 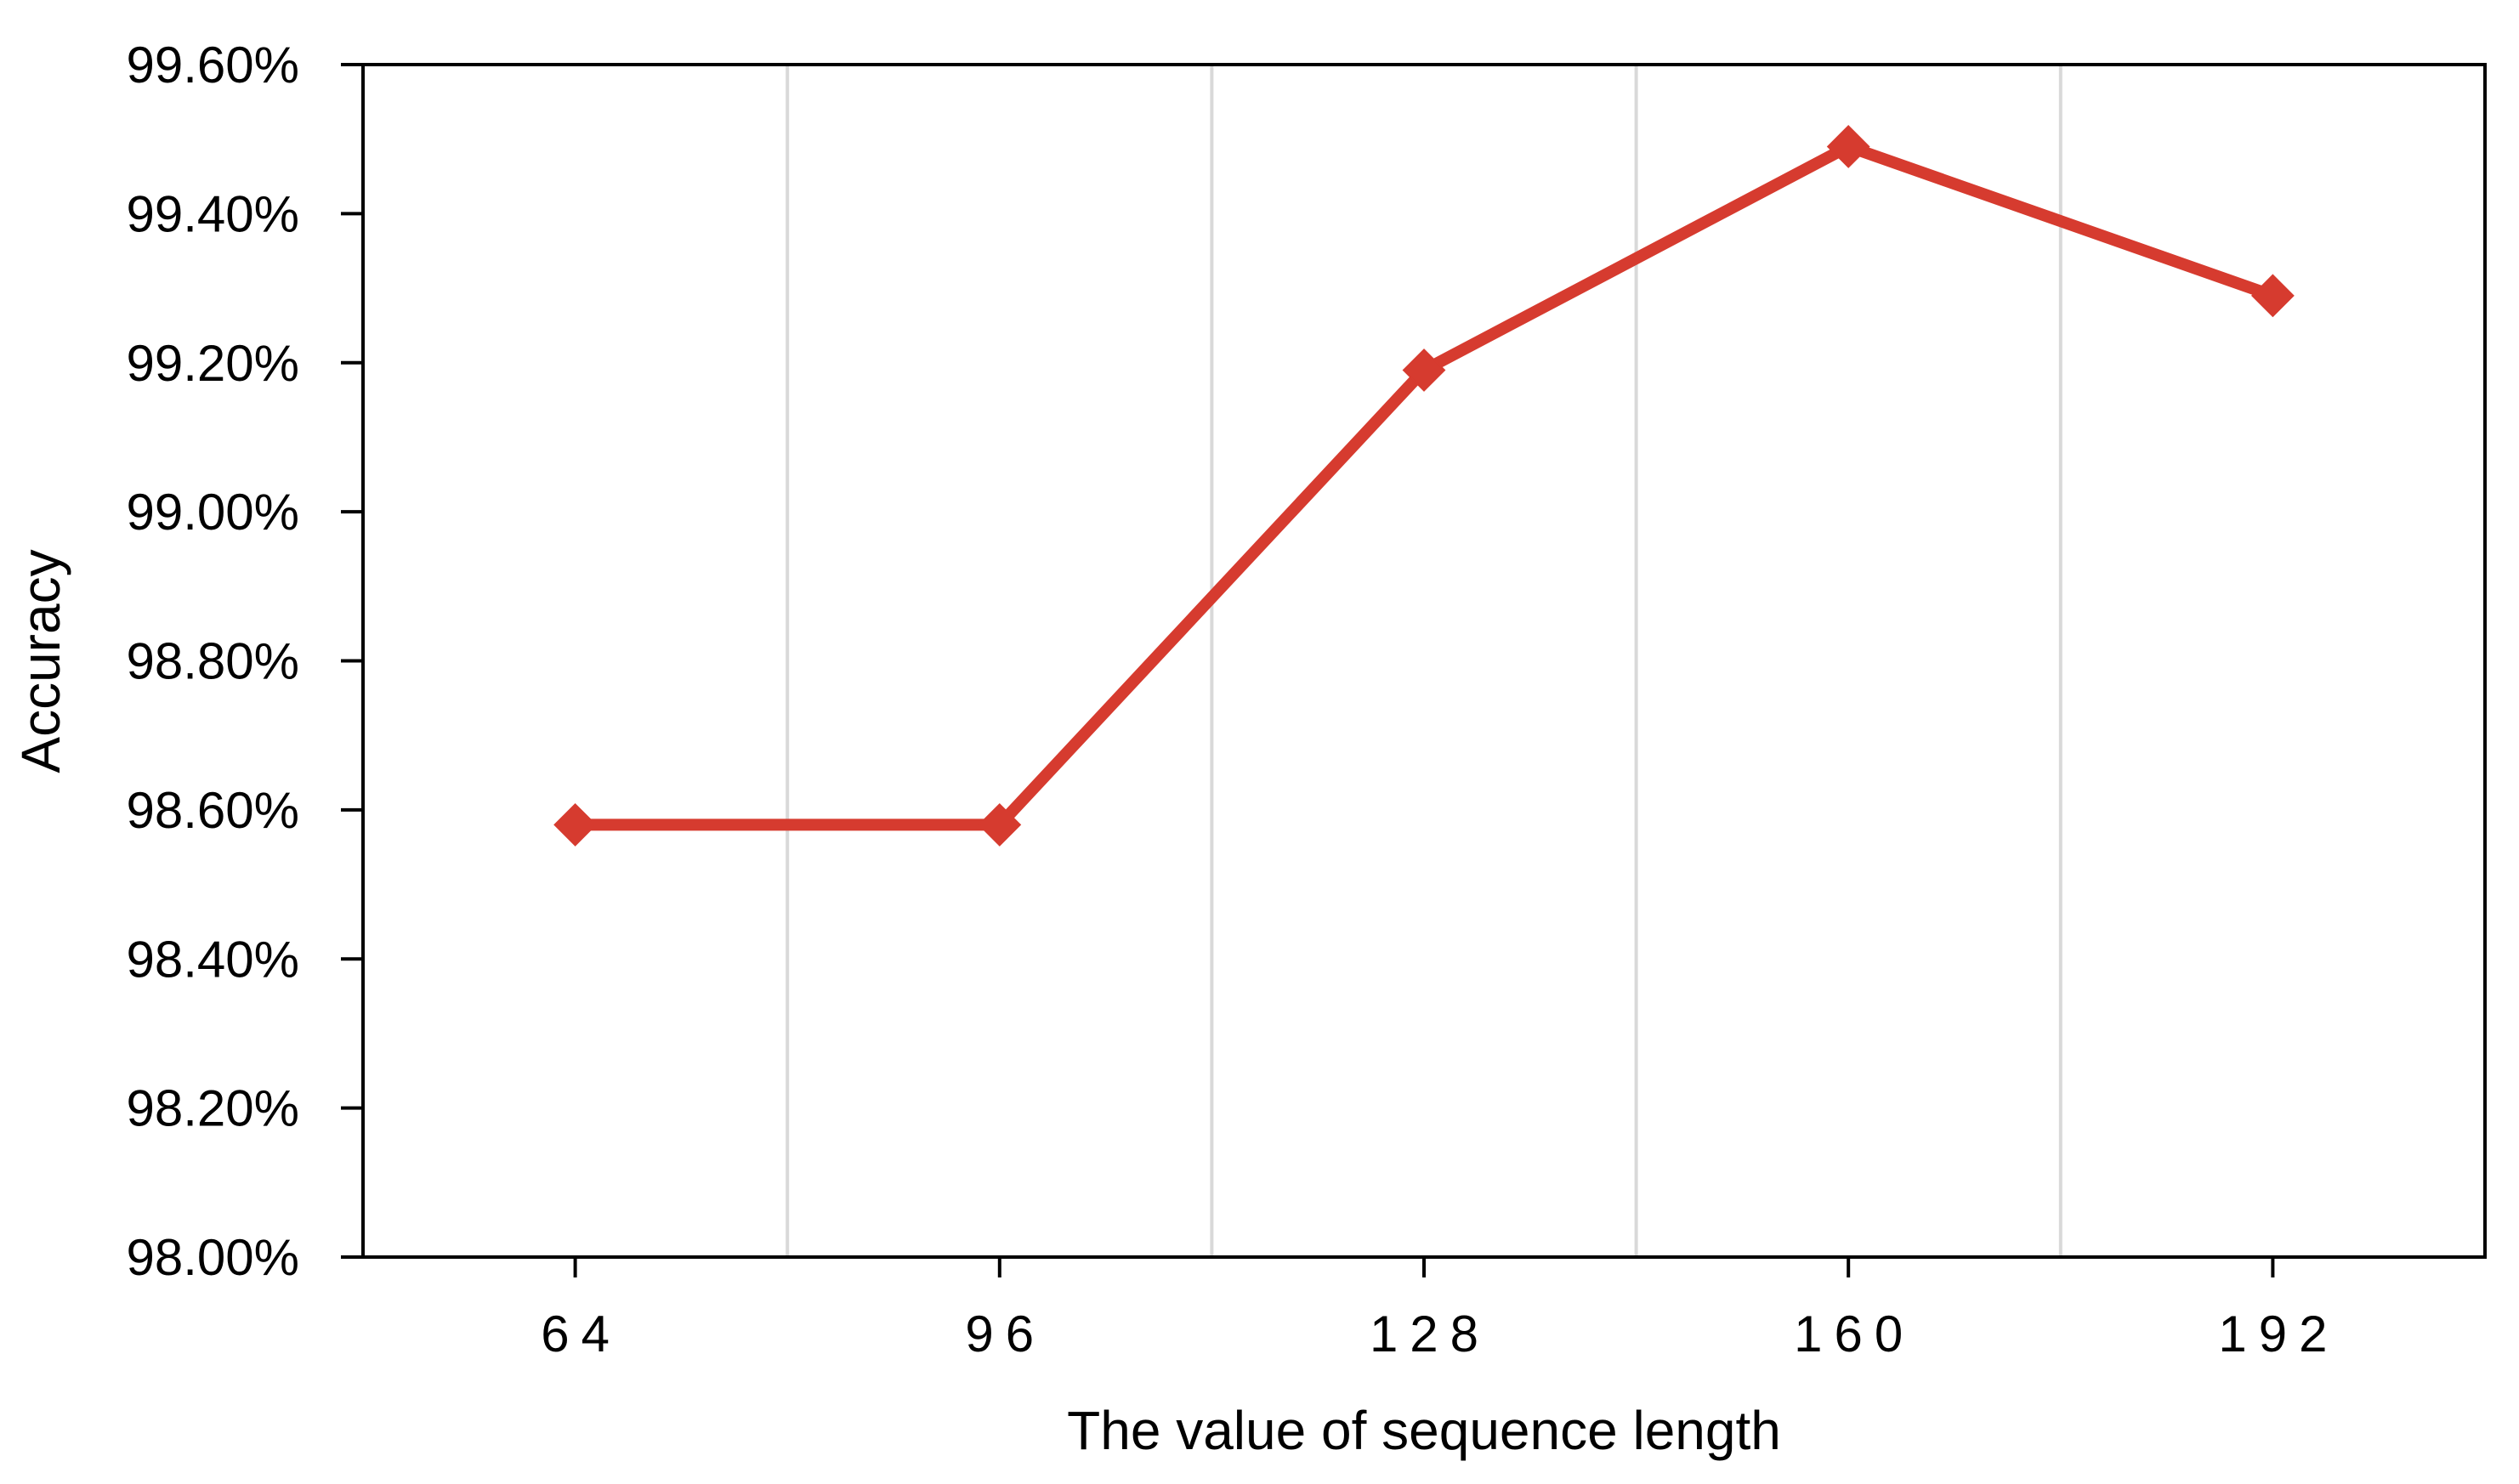 I want to click on y-axis-title: Accuracy, so click(x=41, y=661).